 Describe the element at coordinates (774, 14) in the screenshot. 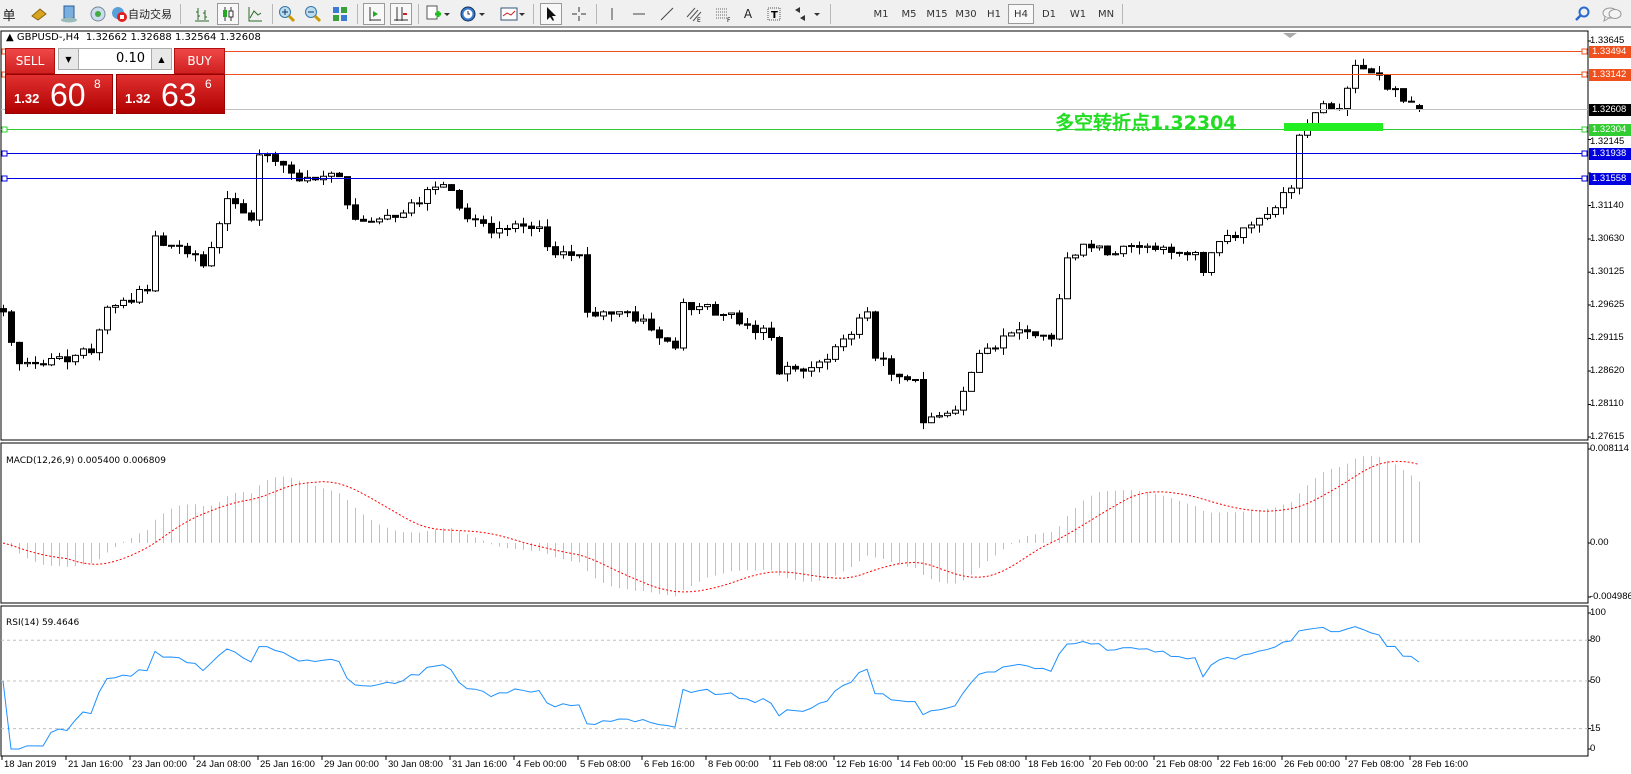

I see `text-label-icon: T` at that location.